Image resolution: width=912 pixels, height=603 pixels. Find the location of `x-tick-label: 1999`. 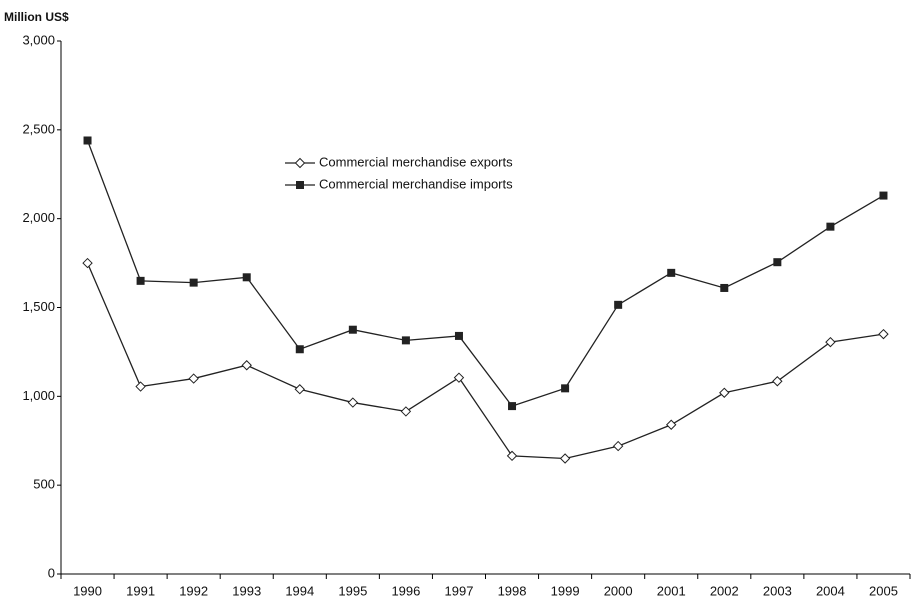

x-tick-label: 1999 is located at coordinates (565, 590).